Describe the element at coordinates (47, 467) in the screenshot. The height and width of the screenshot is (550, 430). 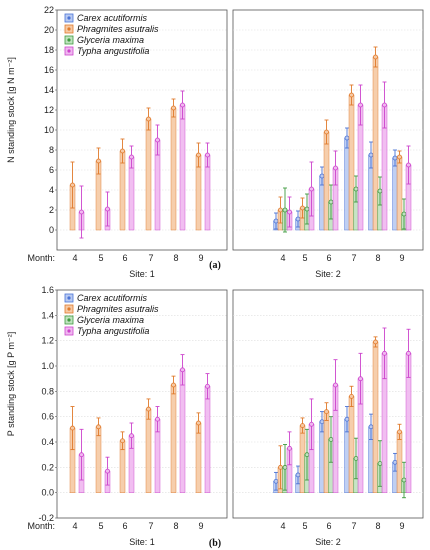
I see `y-tick-label: 0.2` at that location.